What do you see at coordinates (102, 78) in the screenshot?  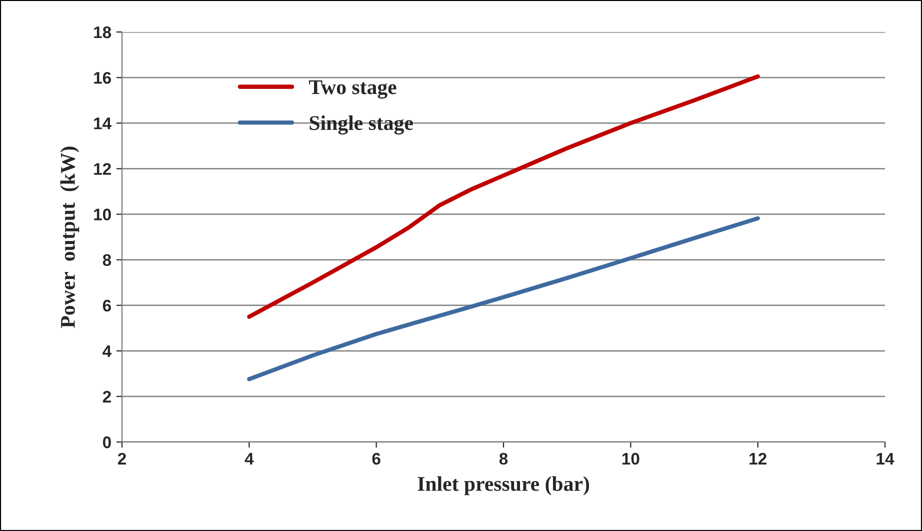 I see `y-tick-label: 16` at bounding box center [102, 78].